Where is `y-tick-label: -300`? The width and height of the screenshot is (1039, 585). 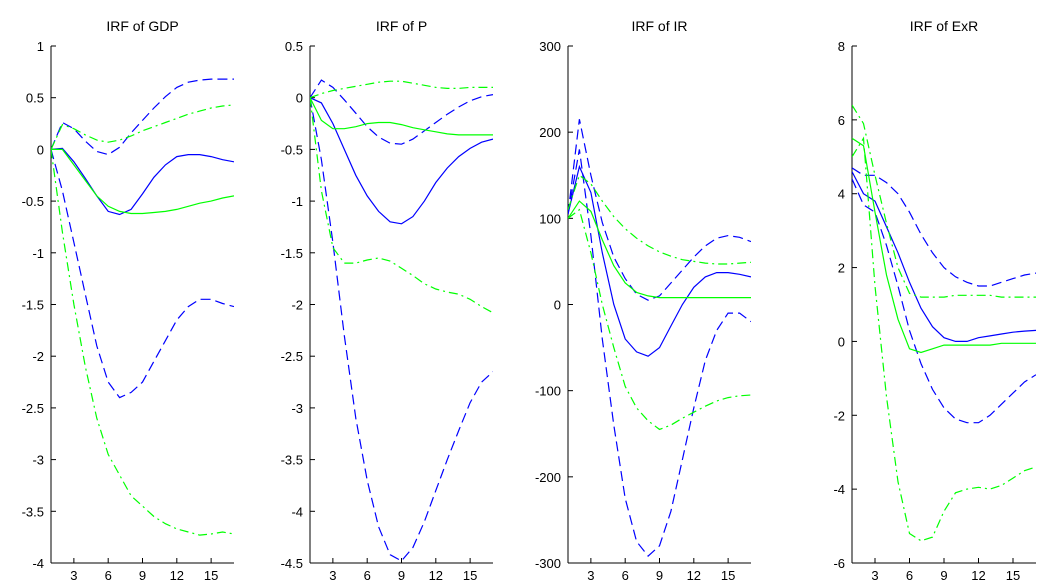 y-tick-label: -300 is located at coordinates (548, 563).